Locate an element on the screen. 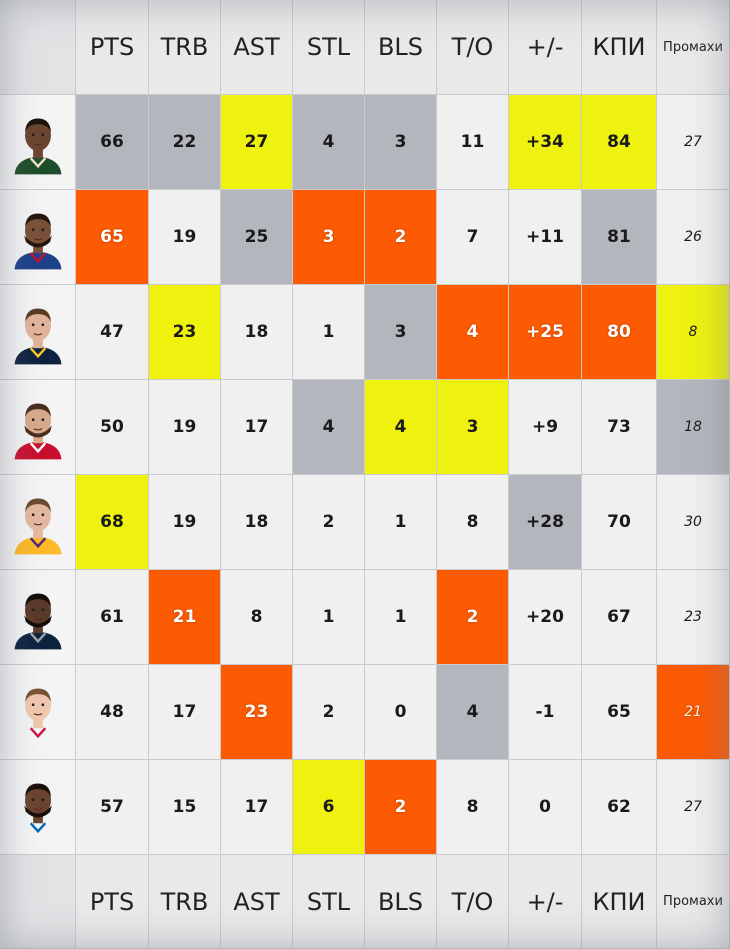 This screenshot has width=730, height=949. stat-value: 57 is located at coordinates (112, 807).